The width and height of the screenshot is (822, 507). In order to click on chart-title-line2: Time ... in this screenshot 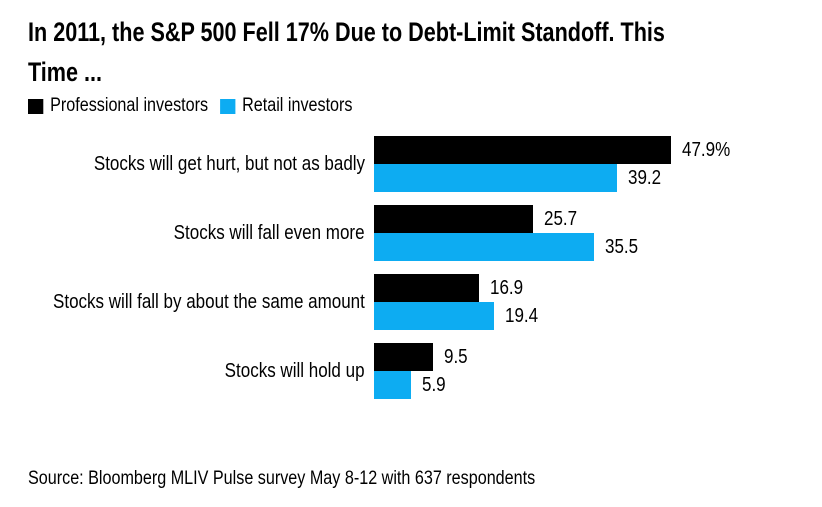, I will do `click(65, 72)`.